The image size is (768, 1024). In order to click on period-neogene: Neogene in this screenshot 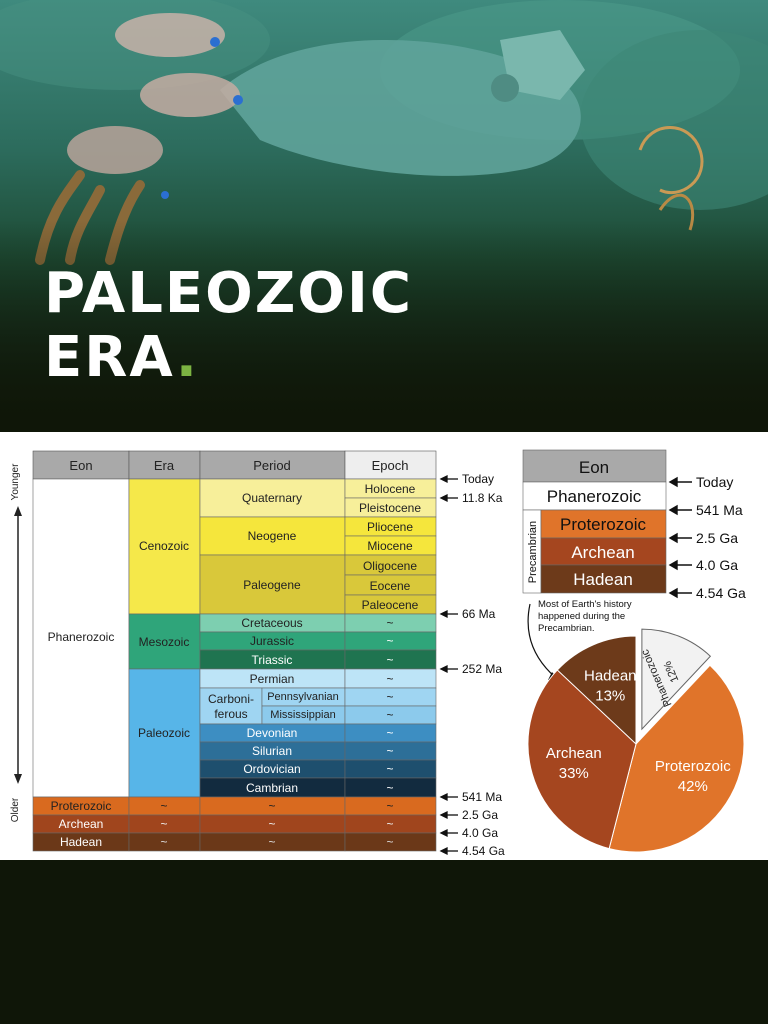, I will do `click(272, 536)`.